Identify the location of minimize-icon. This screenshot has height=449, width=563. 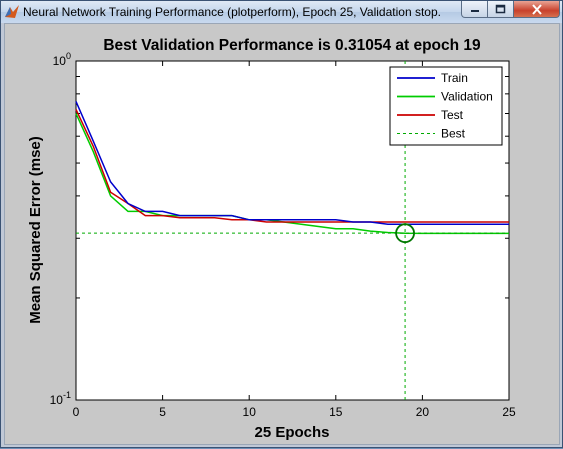
(474, 11).